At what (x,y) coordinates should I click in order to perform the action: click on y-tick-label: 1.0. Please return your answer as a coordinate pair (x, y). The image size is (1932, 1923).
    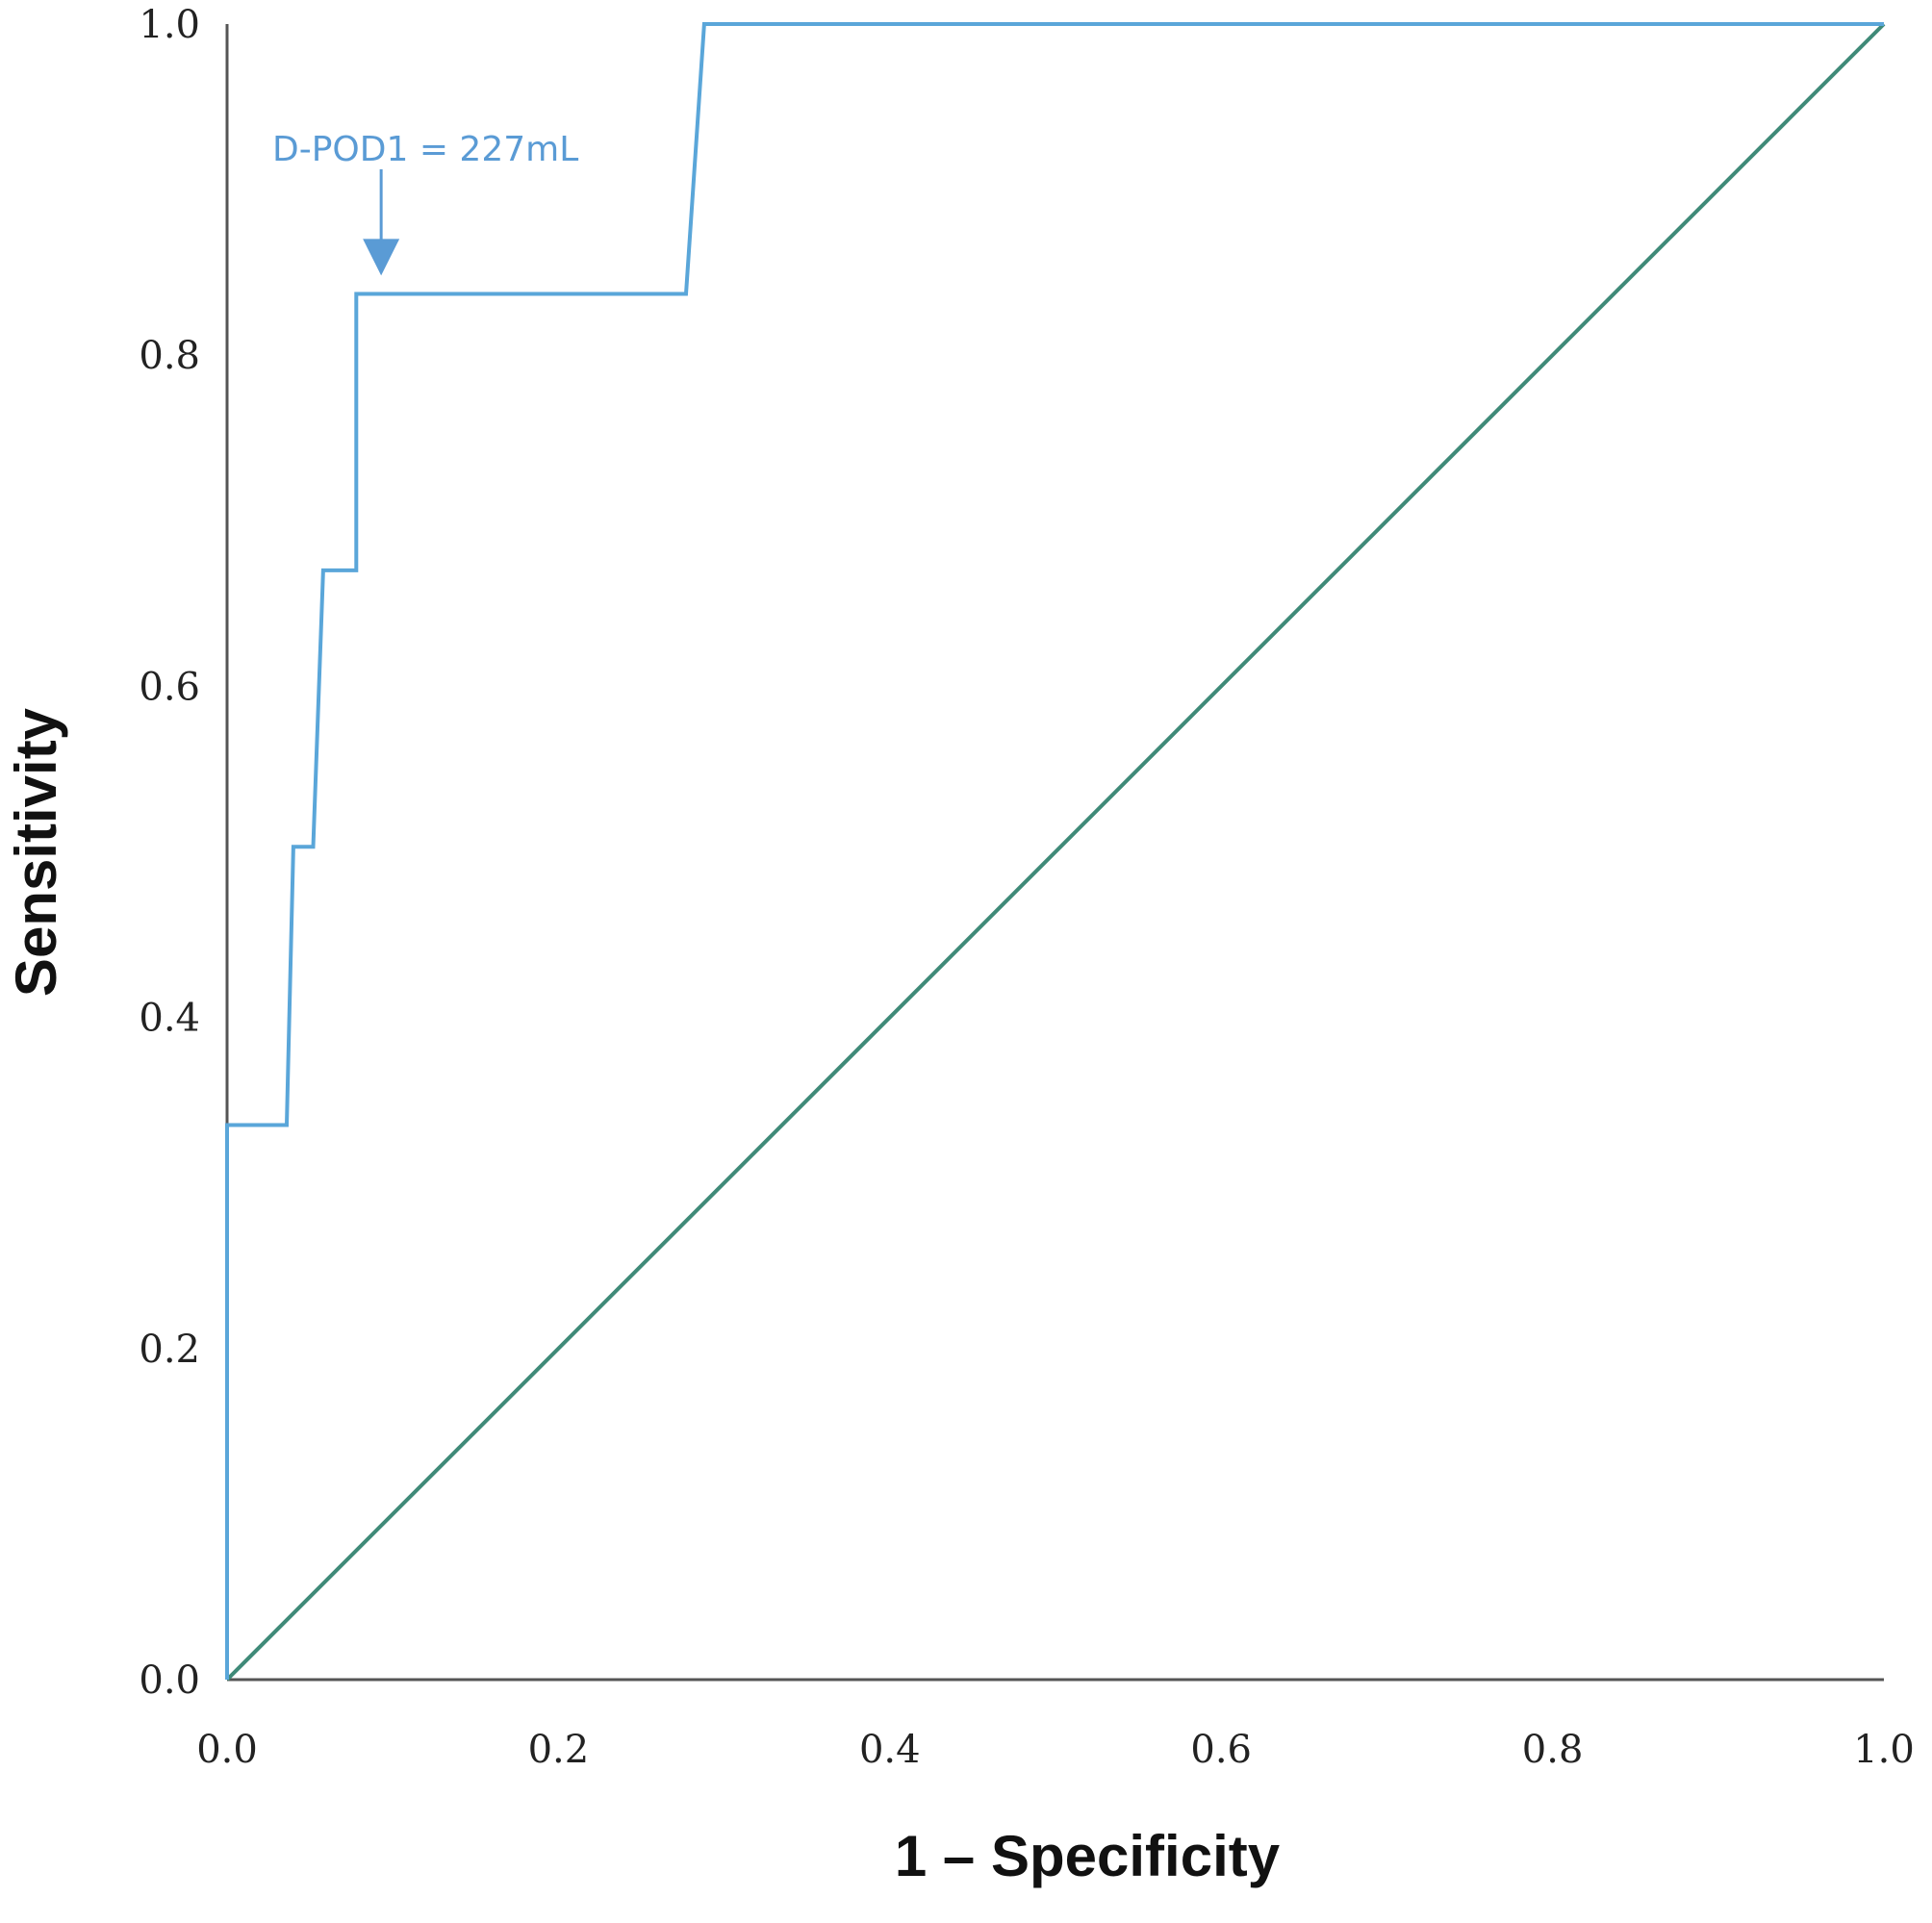
    Looking at the image, I should click on (169, 25).